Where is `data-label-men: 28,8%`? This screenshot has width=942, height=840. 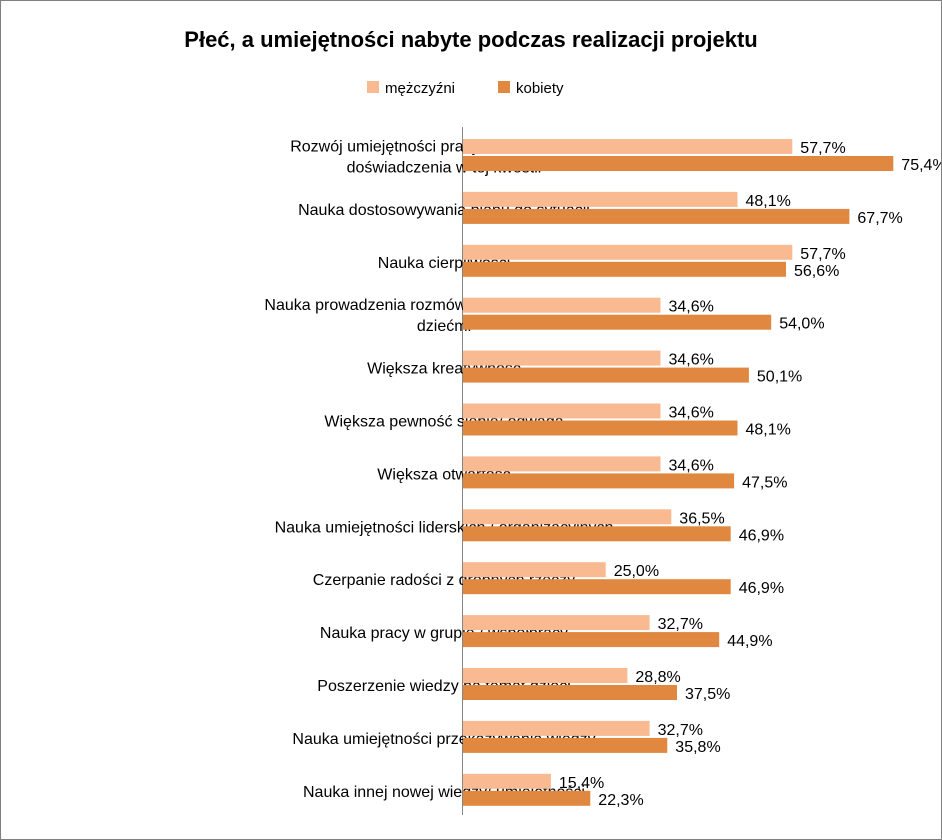 data-label-men: 28,8% is located at coordinates (657, 677).